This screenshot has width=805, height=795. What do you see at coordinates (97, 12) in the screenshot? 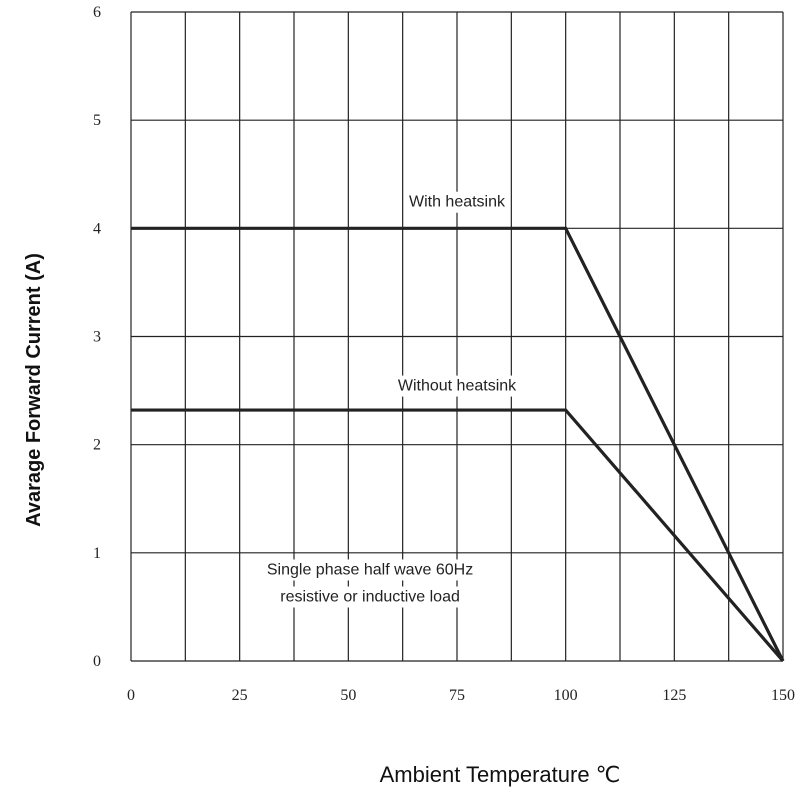
I see `y-tick-label: 6` at bounding box center [97, 12].